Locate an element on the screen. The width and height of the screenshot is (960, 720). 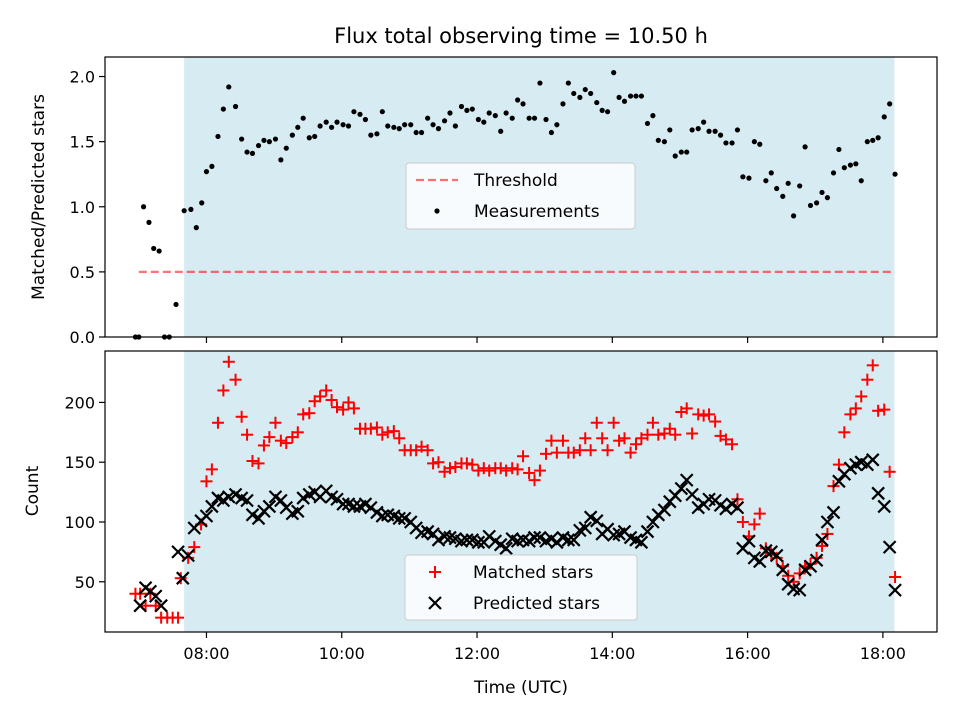
bottom-legend-box is located at coordinates (521, 587).